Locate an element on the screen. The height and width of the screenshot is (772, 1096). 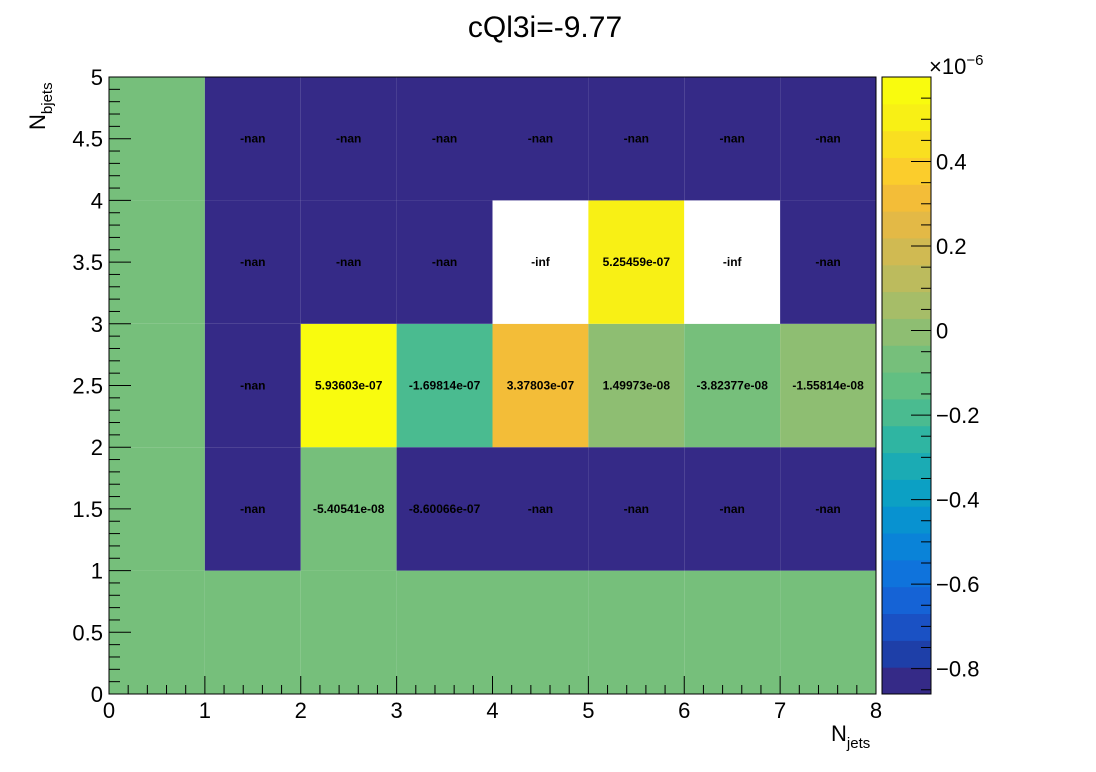
y-tick-label: 3.5 is located at coordinates (87, 262).